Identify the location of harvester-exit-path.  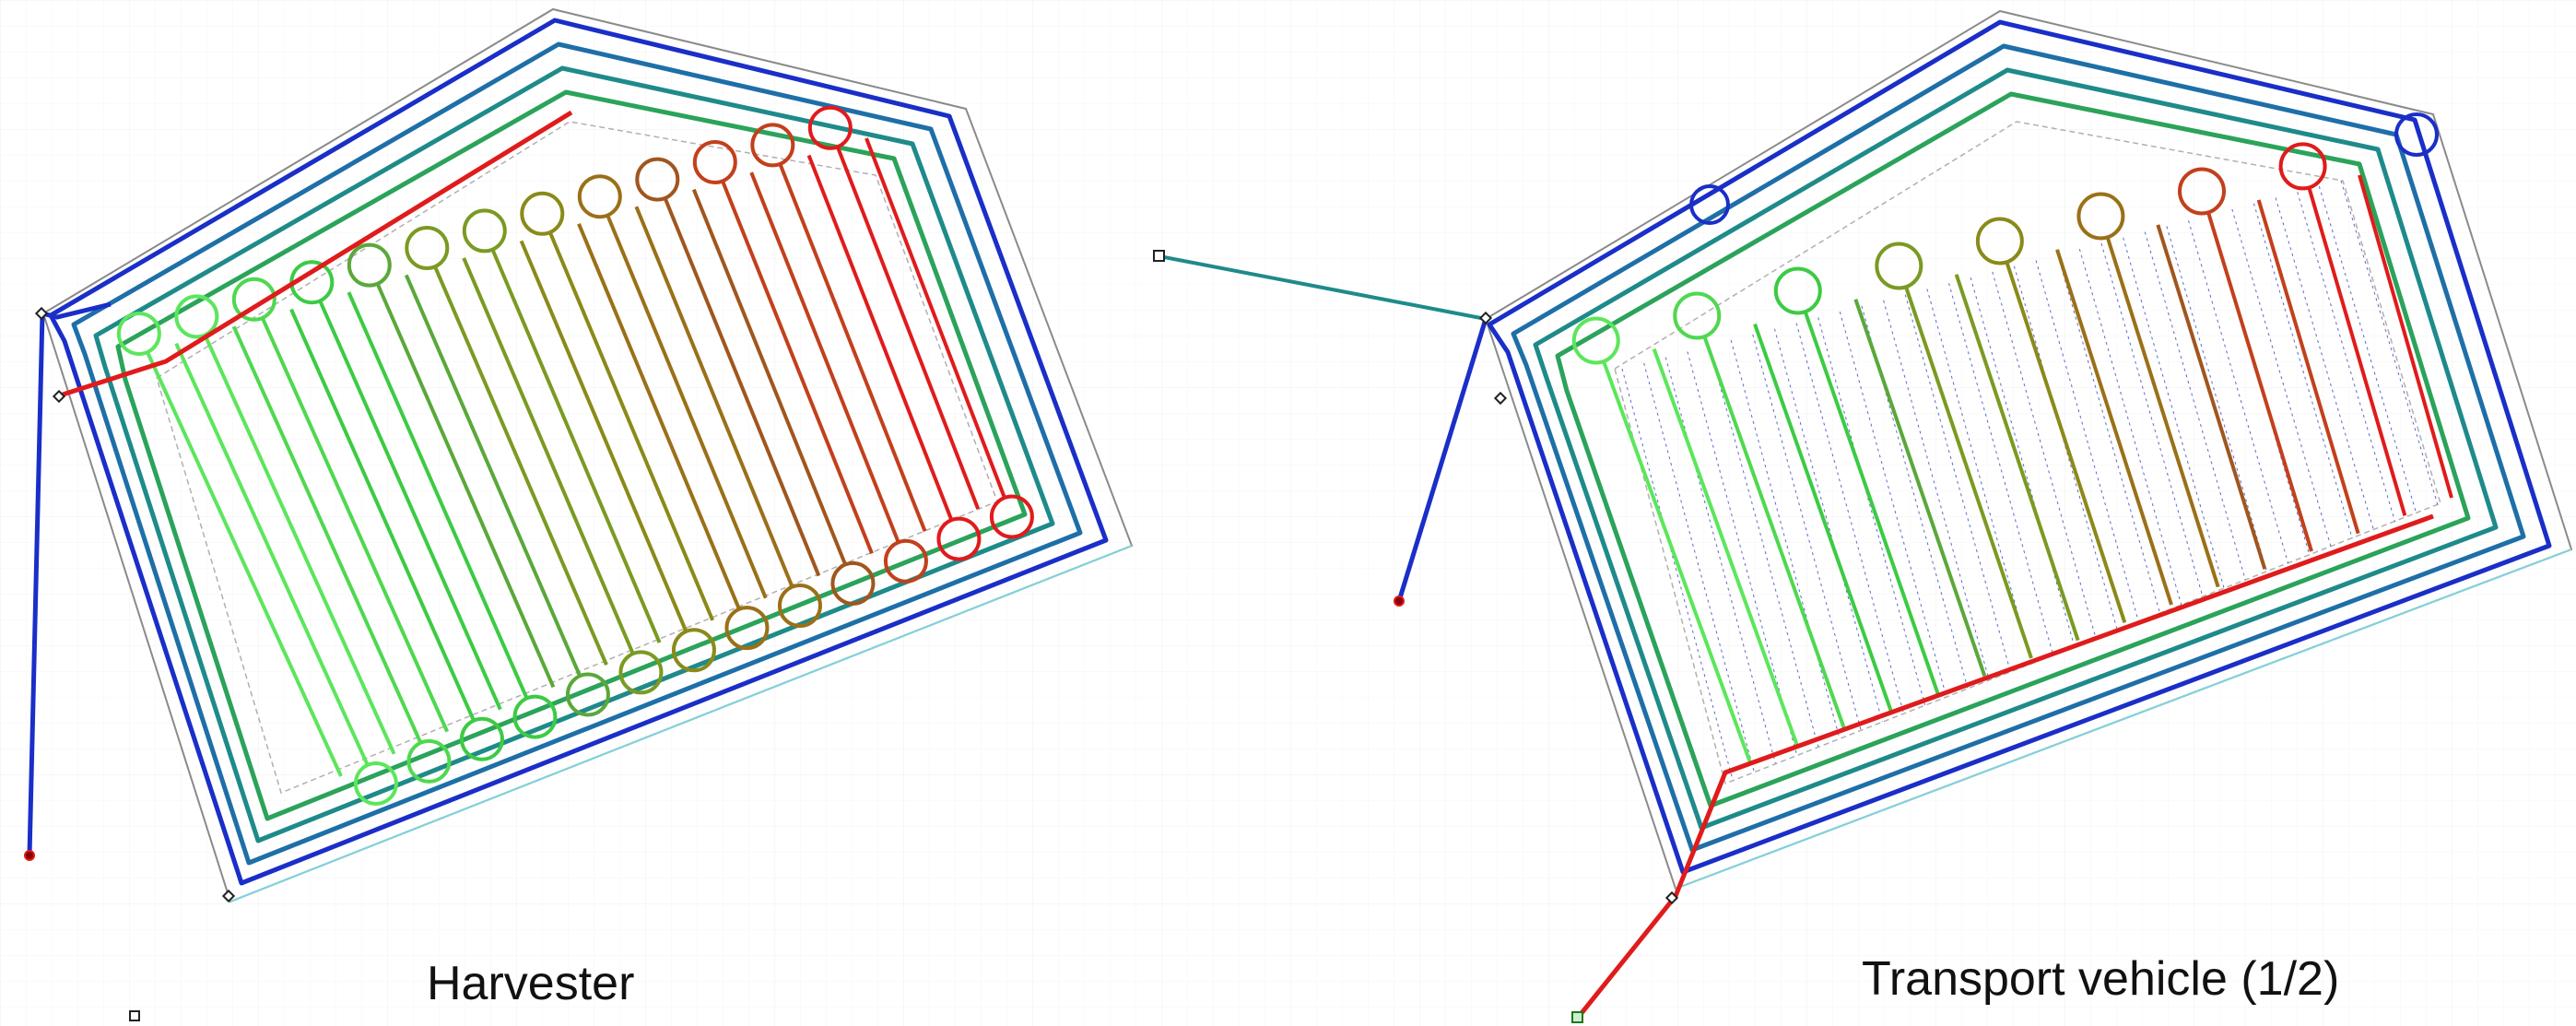
(317, 253).